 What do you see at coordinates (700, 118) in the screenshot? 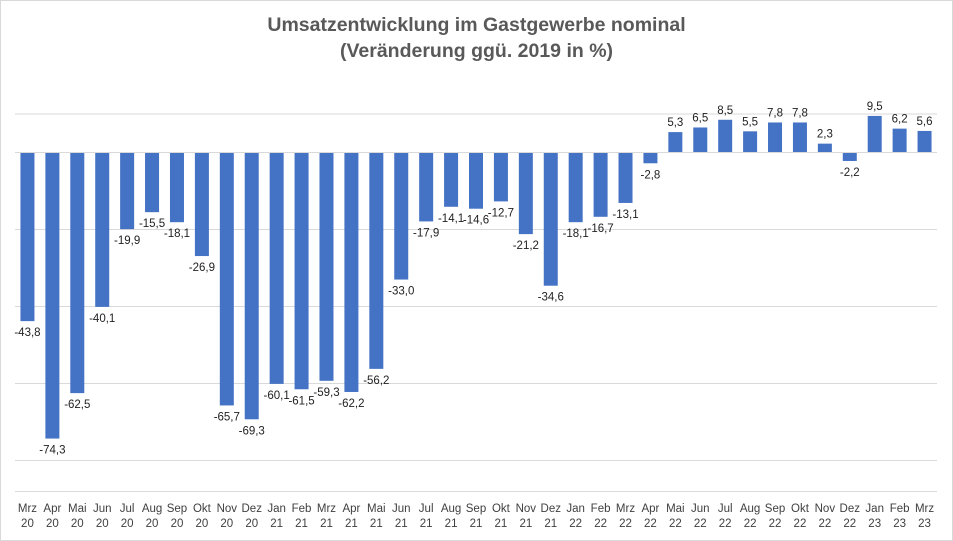
I see `data-label: 6,5` at bounding box center [700, 118].